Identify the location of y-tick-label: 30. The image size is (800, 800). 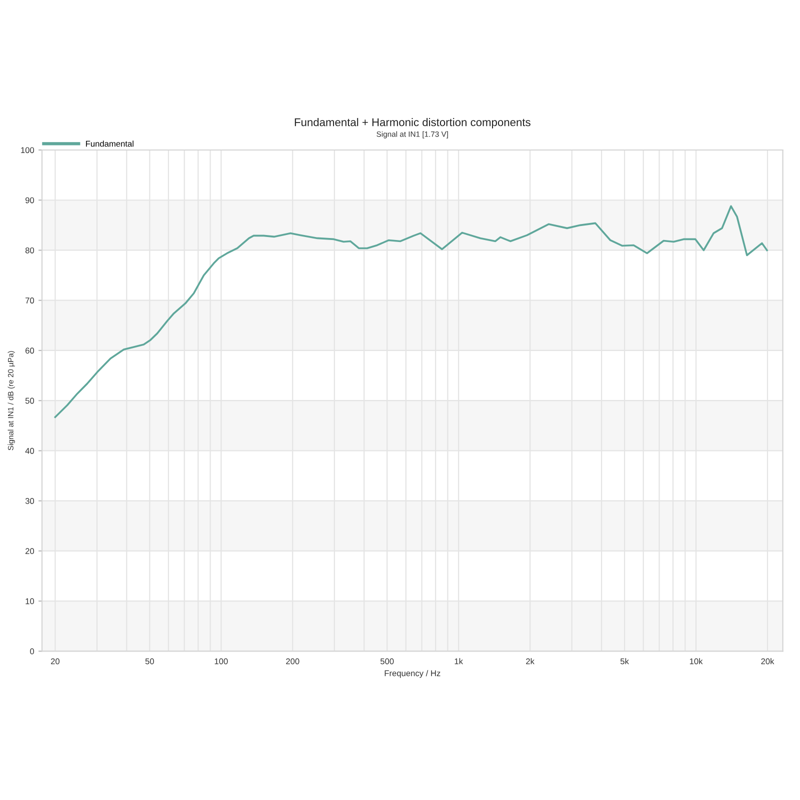
(29, 501).